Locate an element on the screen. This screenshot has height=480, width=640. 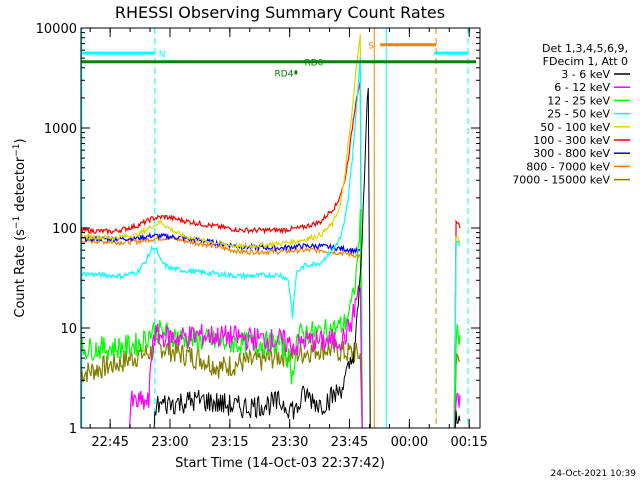
x-tick-label: 23:15 is located at coordinates (229, 442).